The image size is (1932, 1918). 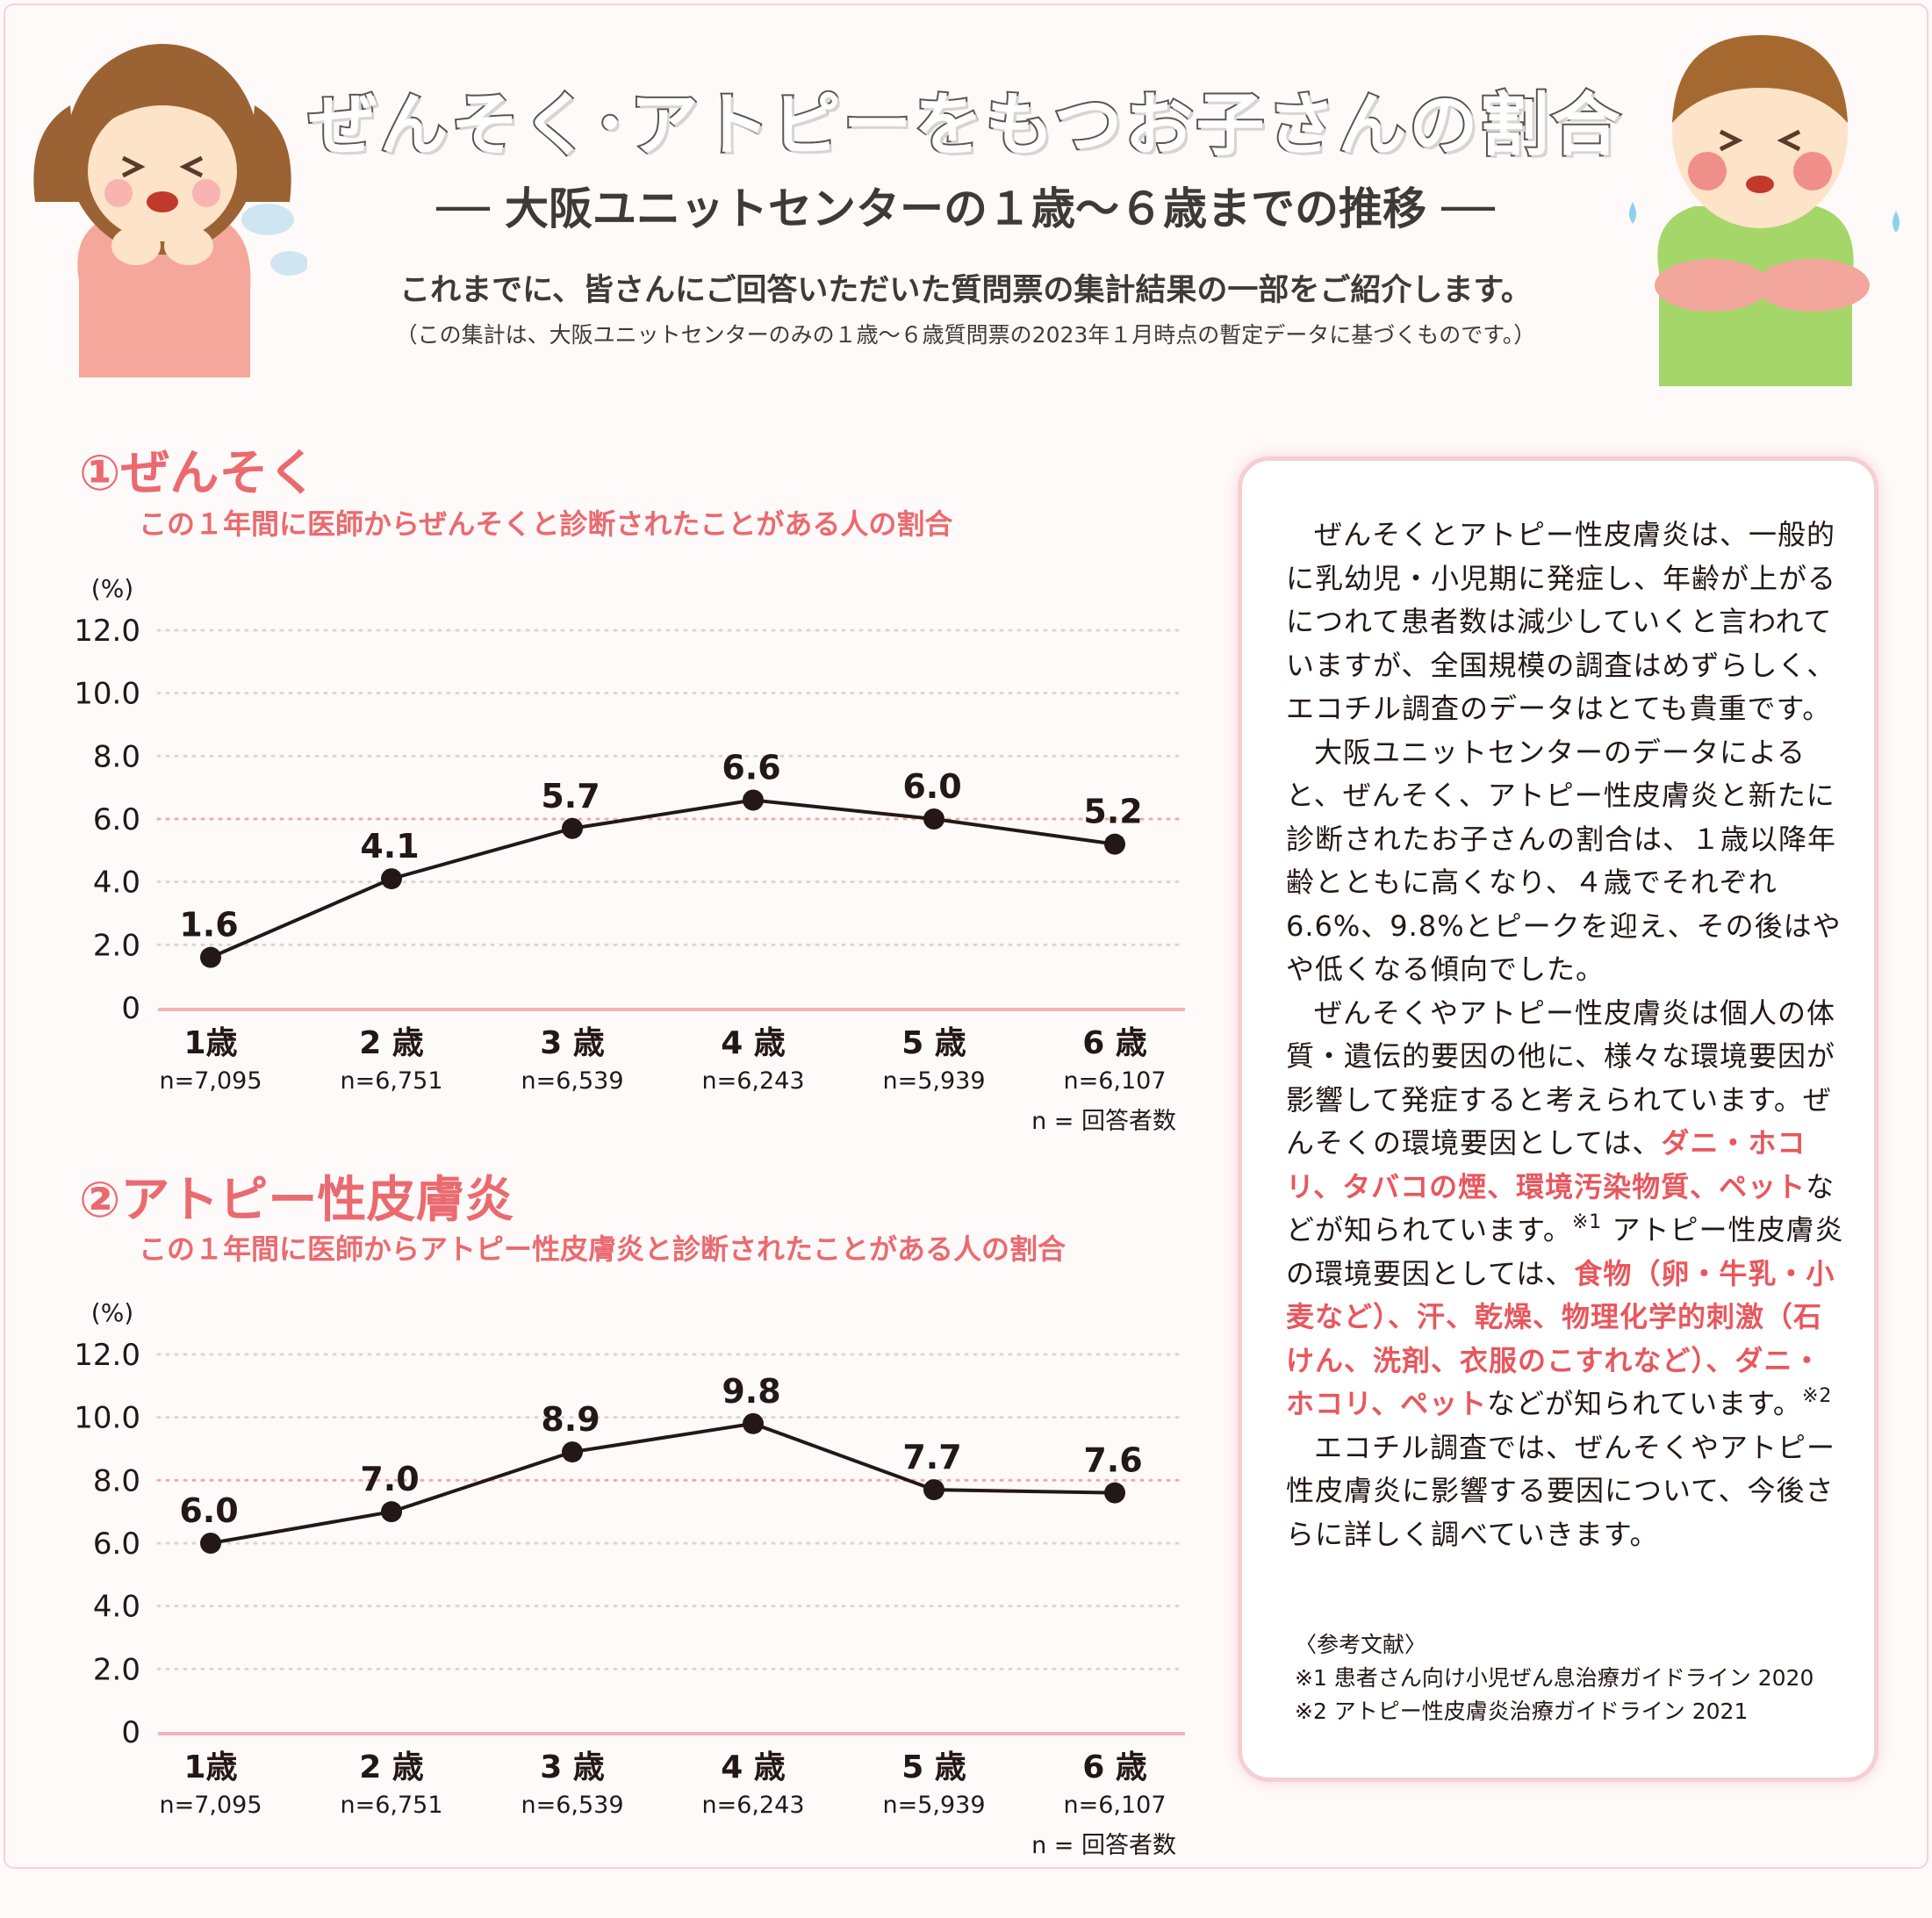 I want to click on data-label: 5.7, so click(x=570, y=796).